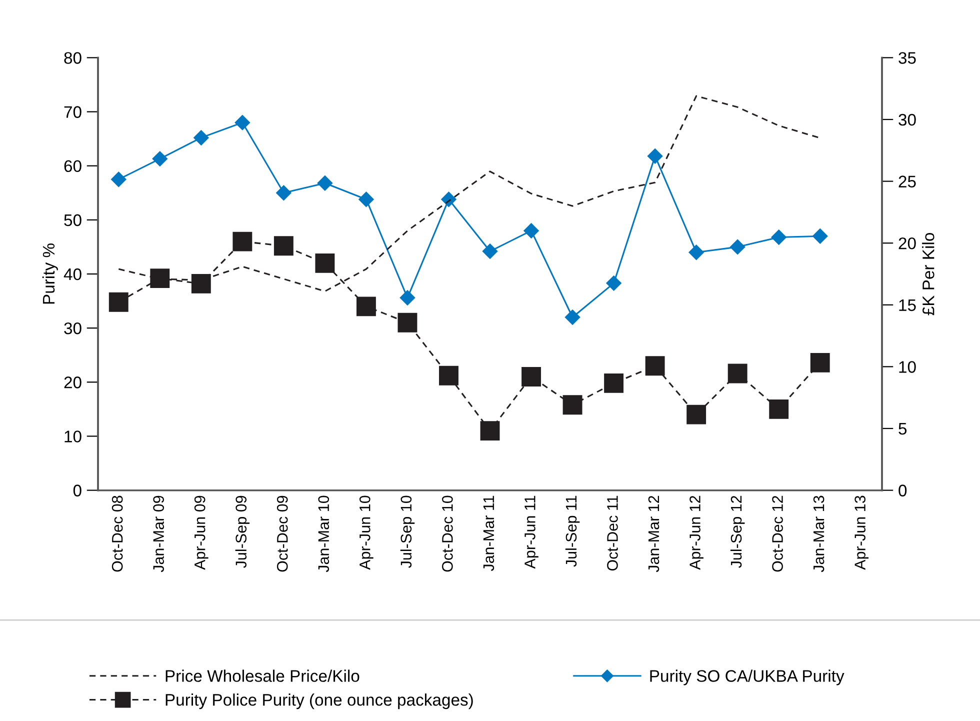 The height and width of the screenshot is (721, 980). I want to click on y2-tick-label: 5, so click(902, 429).